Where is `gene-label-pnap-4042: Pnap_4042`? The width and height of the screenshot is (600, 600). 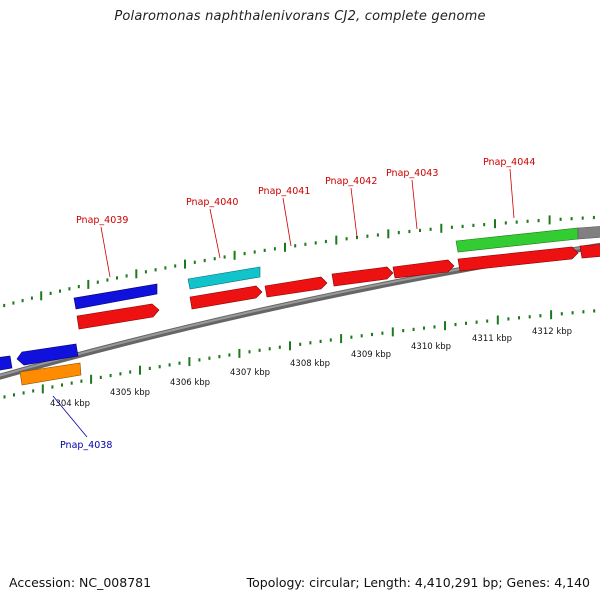 gene-label-pnap-4042: Pnap_4042 is located at coordinates (351, 181).